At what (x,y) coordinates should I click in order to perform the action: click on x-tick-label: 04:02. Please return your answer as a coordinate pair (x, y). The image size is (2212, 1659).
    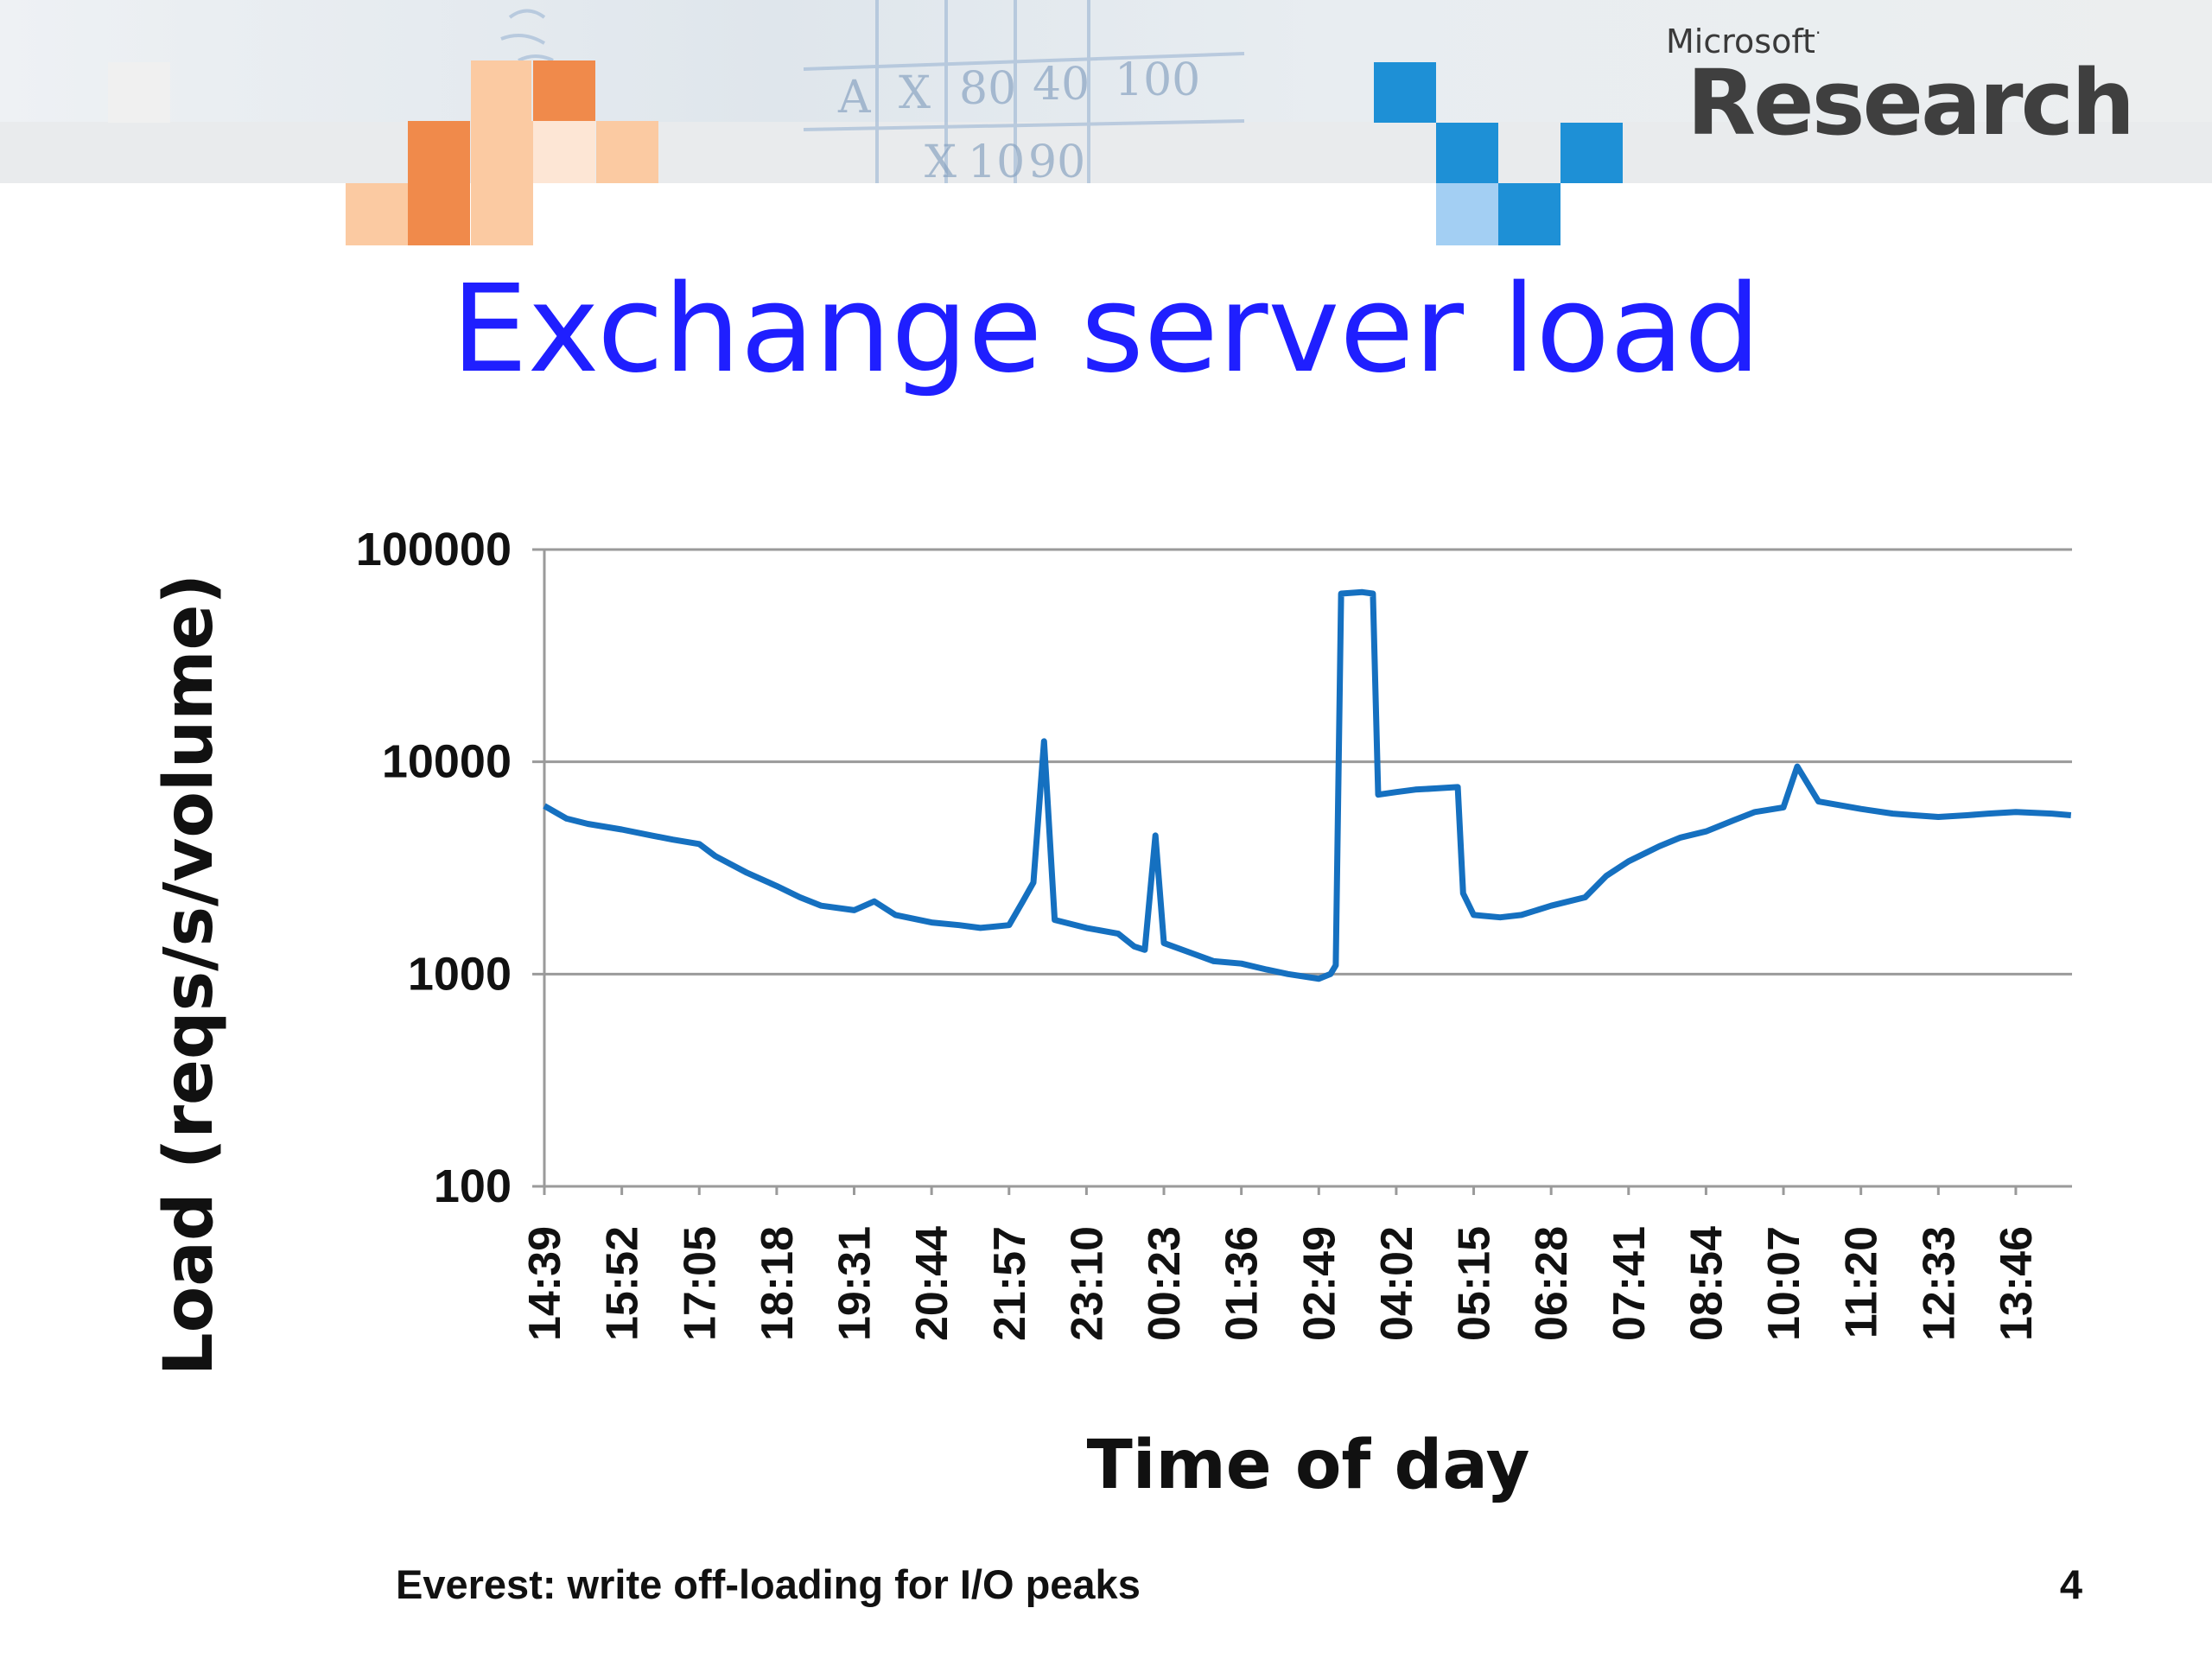
    Looking at the image, I should click on (1397, 1283).